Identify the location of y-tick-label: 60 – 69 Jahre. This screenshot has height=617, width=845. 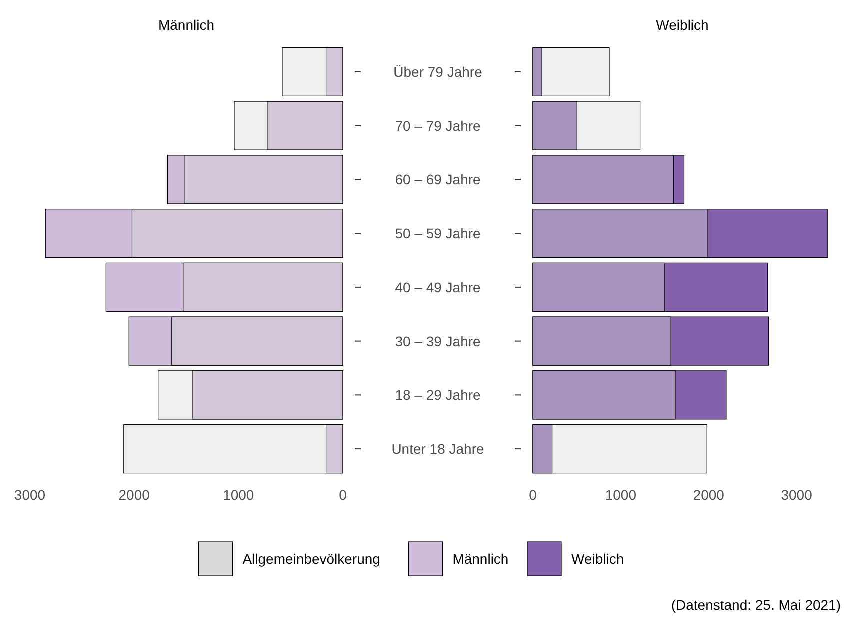
(438, 180).